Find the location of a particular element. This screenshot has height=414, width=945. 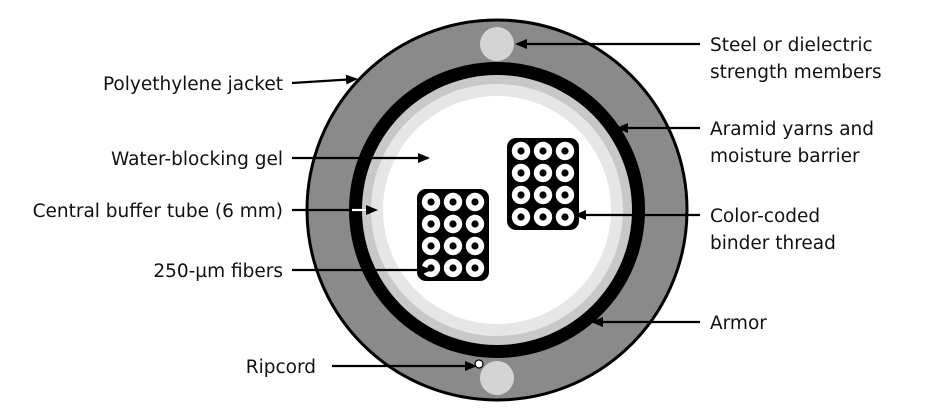

label-strength-members-line2: strength members is located at coordinates (796, 72).